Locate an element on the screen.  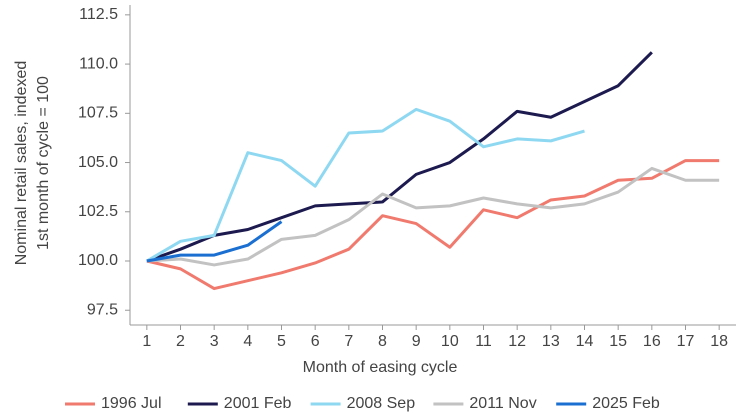
x-tick-label: 4 is located at coordinates (247, 341).